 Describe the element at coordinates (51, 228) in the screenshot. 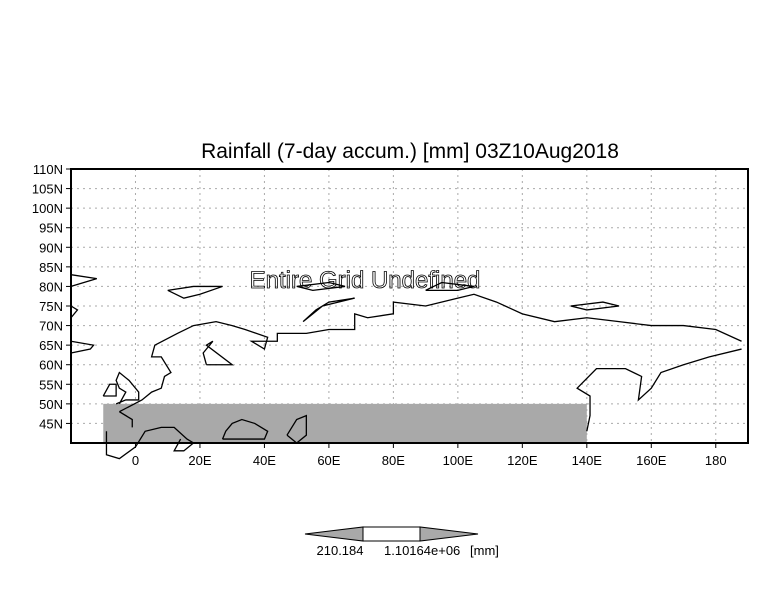

I see `y-tick-label: 95N` at that location.